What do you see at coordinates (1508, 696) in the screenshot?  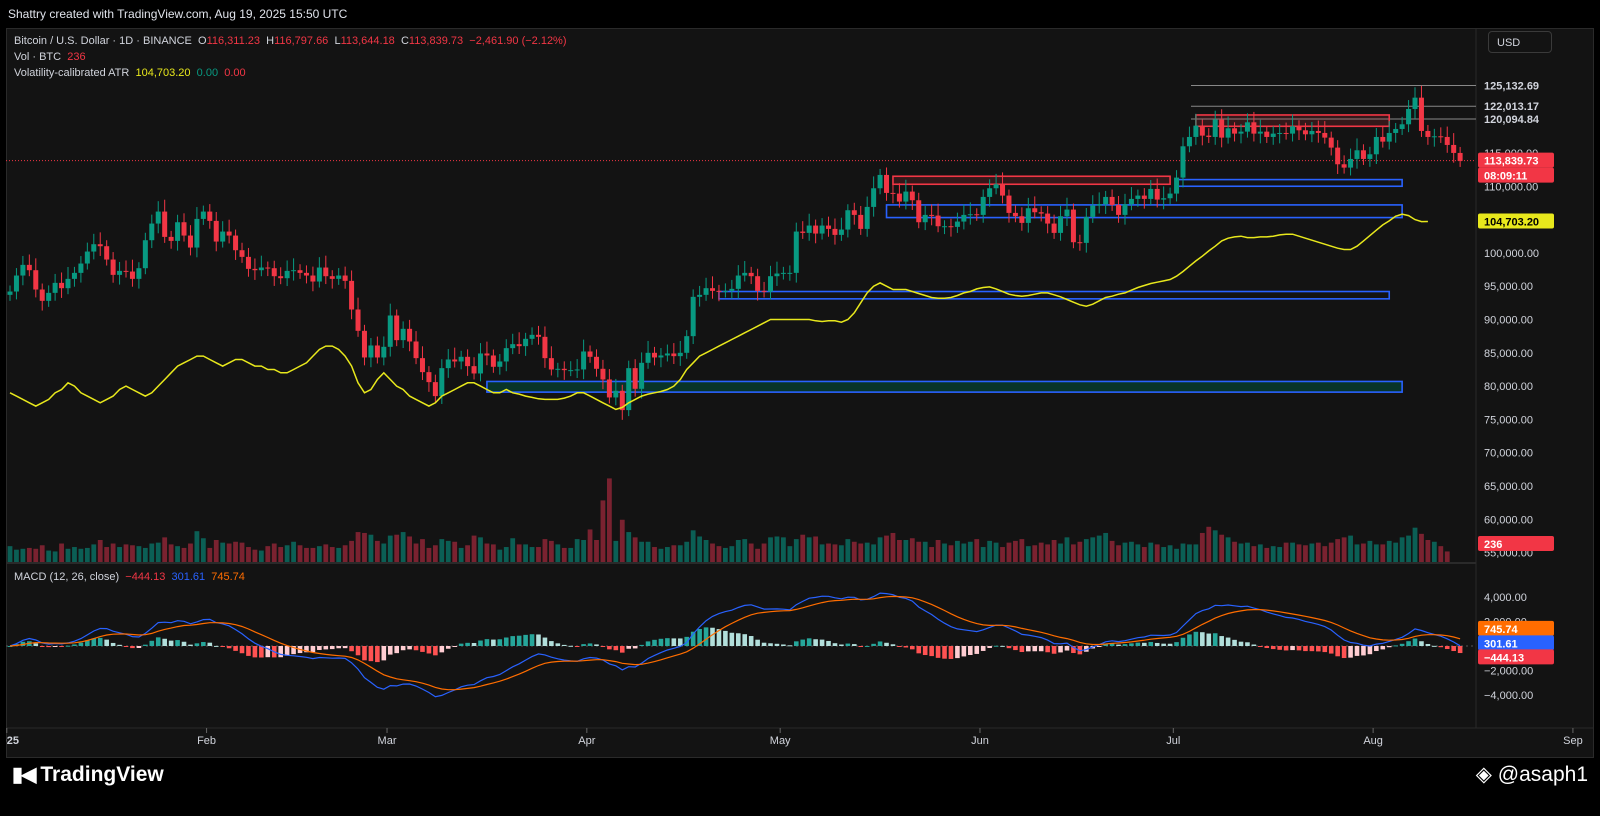 I see `macd-tick-label: −4,000.00` at bounding box center [1508, 696].